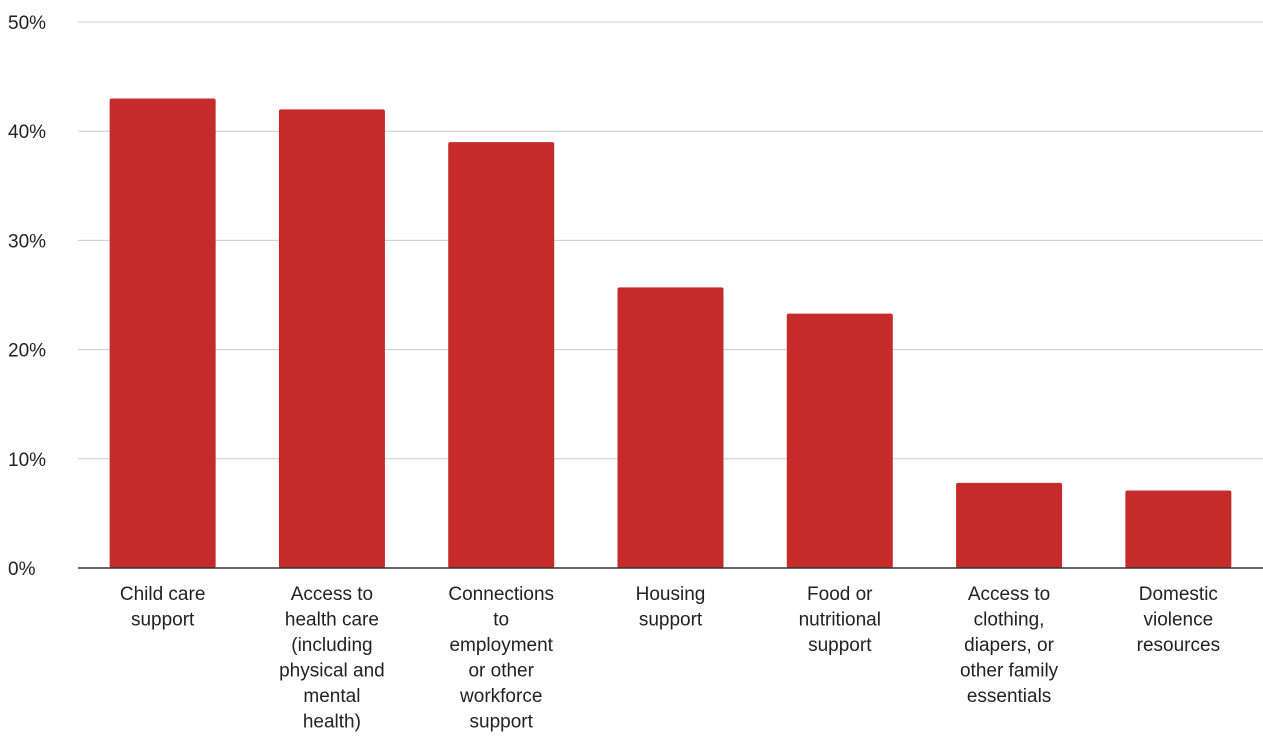 This screenshot has width=1263, height=756. What do you see at coordinates (27, 351) in the screenshot?
I see `y-tick-label: 20%` at bounding box center [27, 351].